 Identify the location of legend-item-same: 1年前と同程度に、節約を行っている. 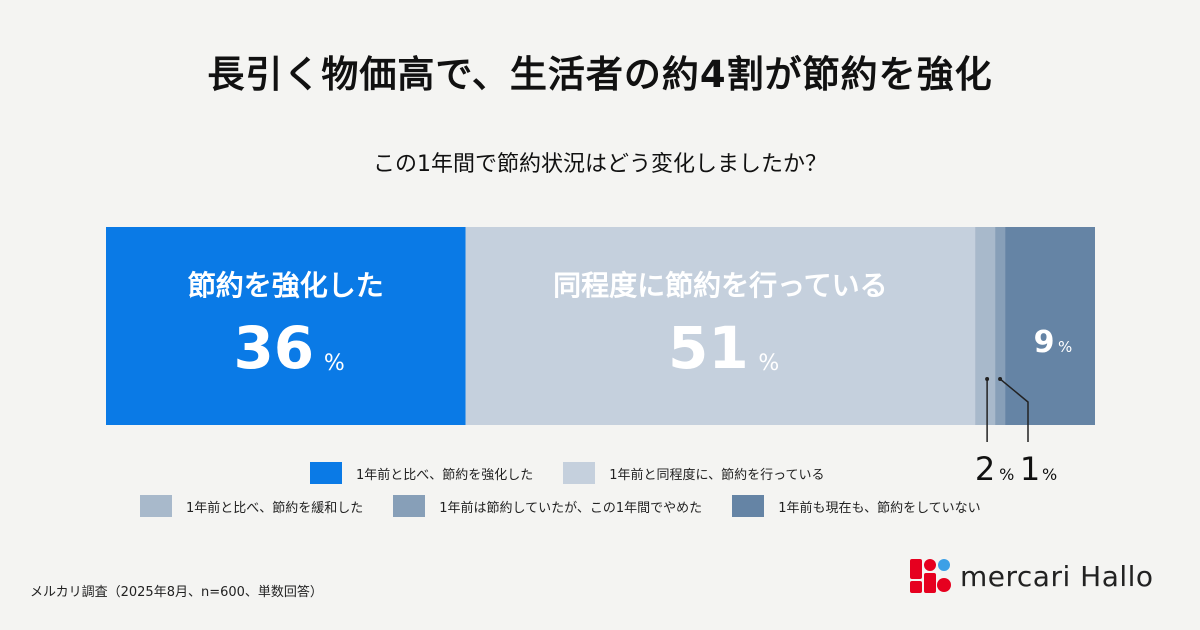
(694, 473).